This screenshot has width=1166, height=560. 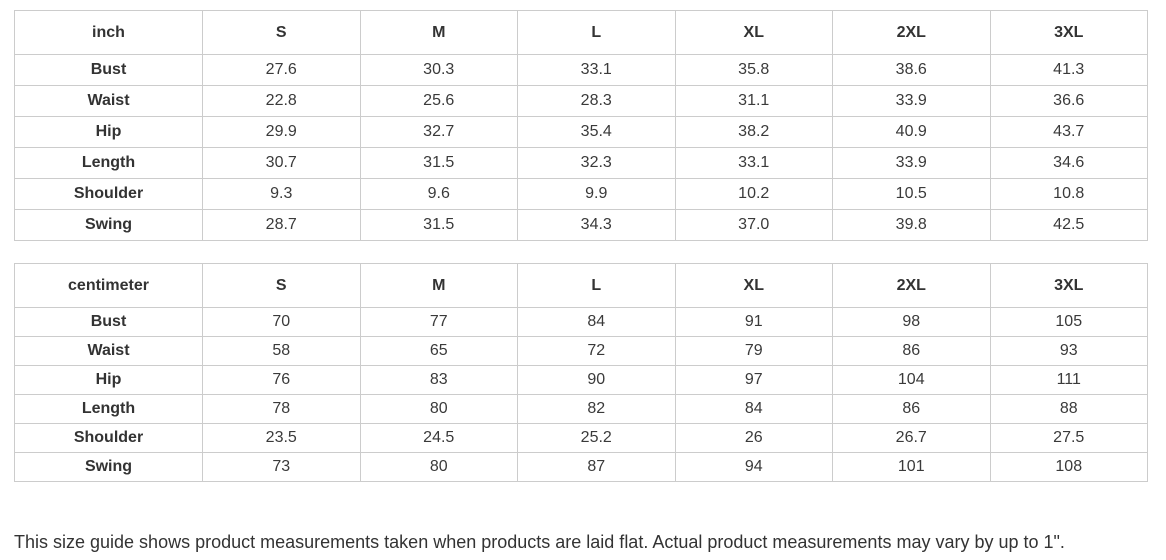 I want to click on measurement-row: Length 78 80 82 84 86 88, so click(x=581, y=409).